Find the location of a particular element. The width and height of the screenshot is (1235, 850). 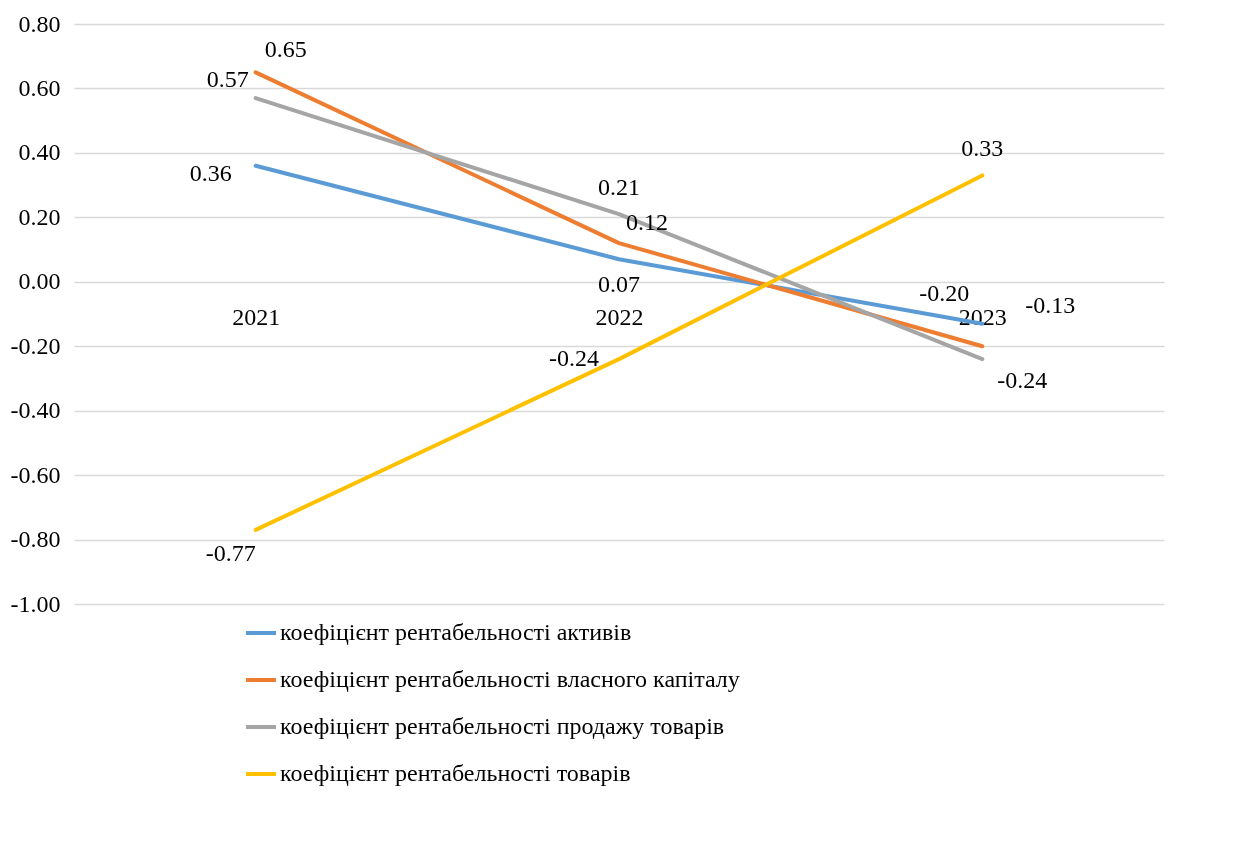

legend-label: коефіцієнт рентабельності власного капіталу is located at coordinates (510, 679).